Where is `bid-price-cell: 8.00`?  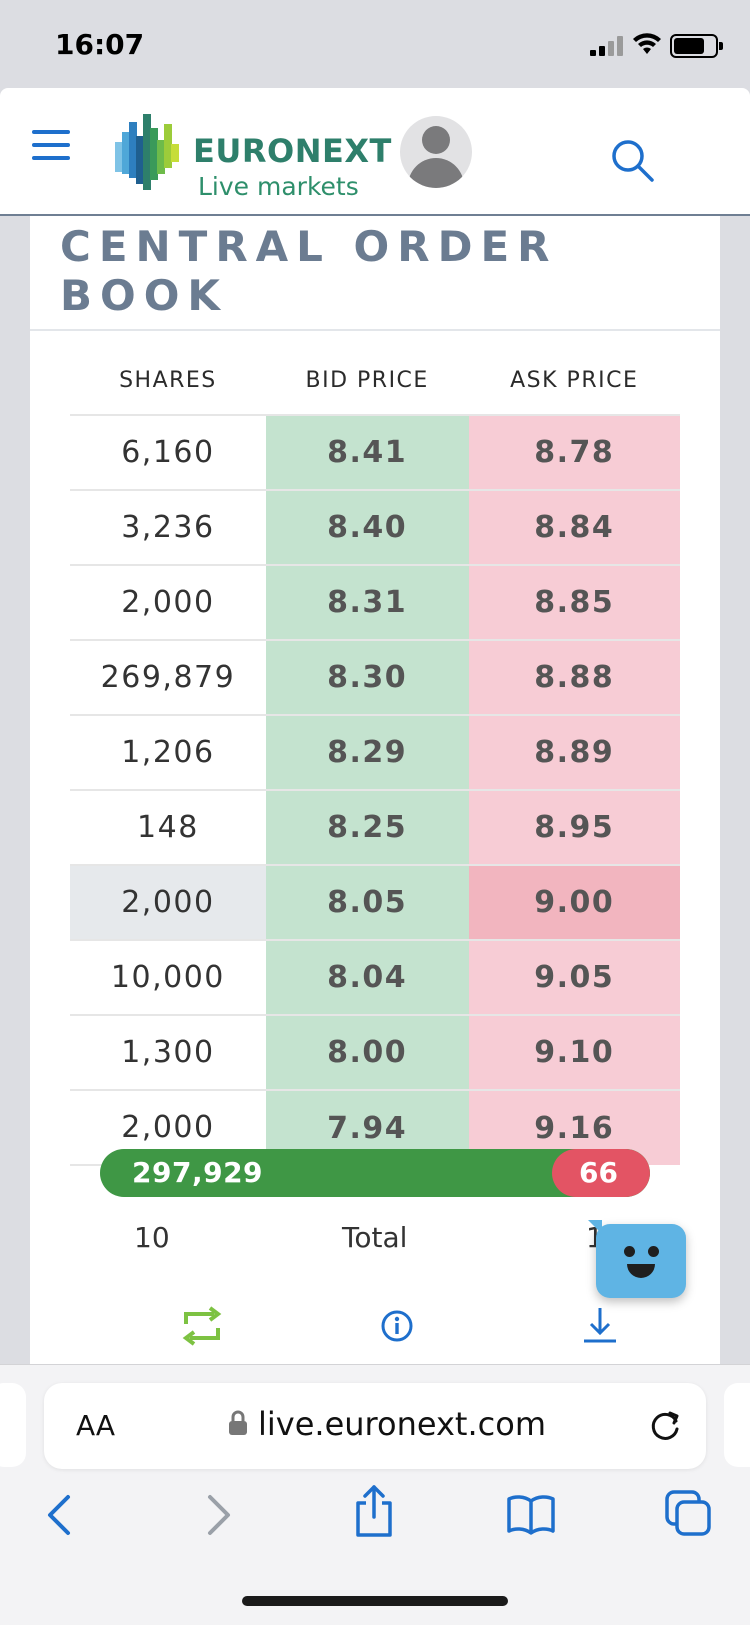 bid-price-cell: 8.00 is located at coordinates (367, 1052).